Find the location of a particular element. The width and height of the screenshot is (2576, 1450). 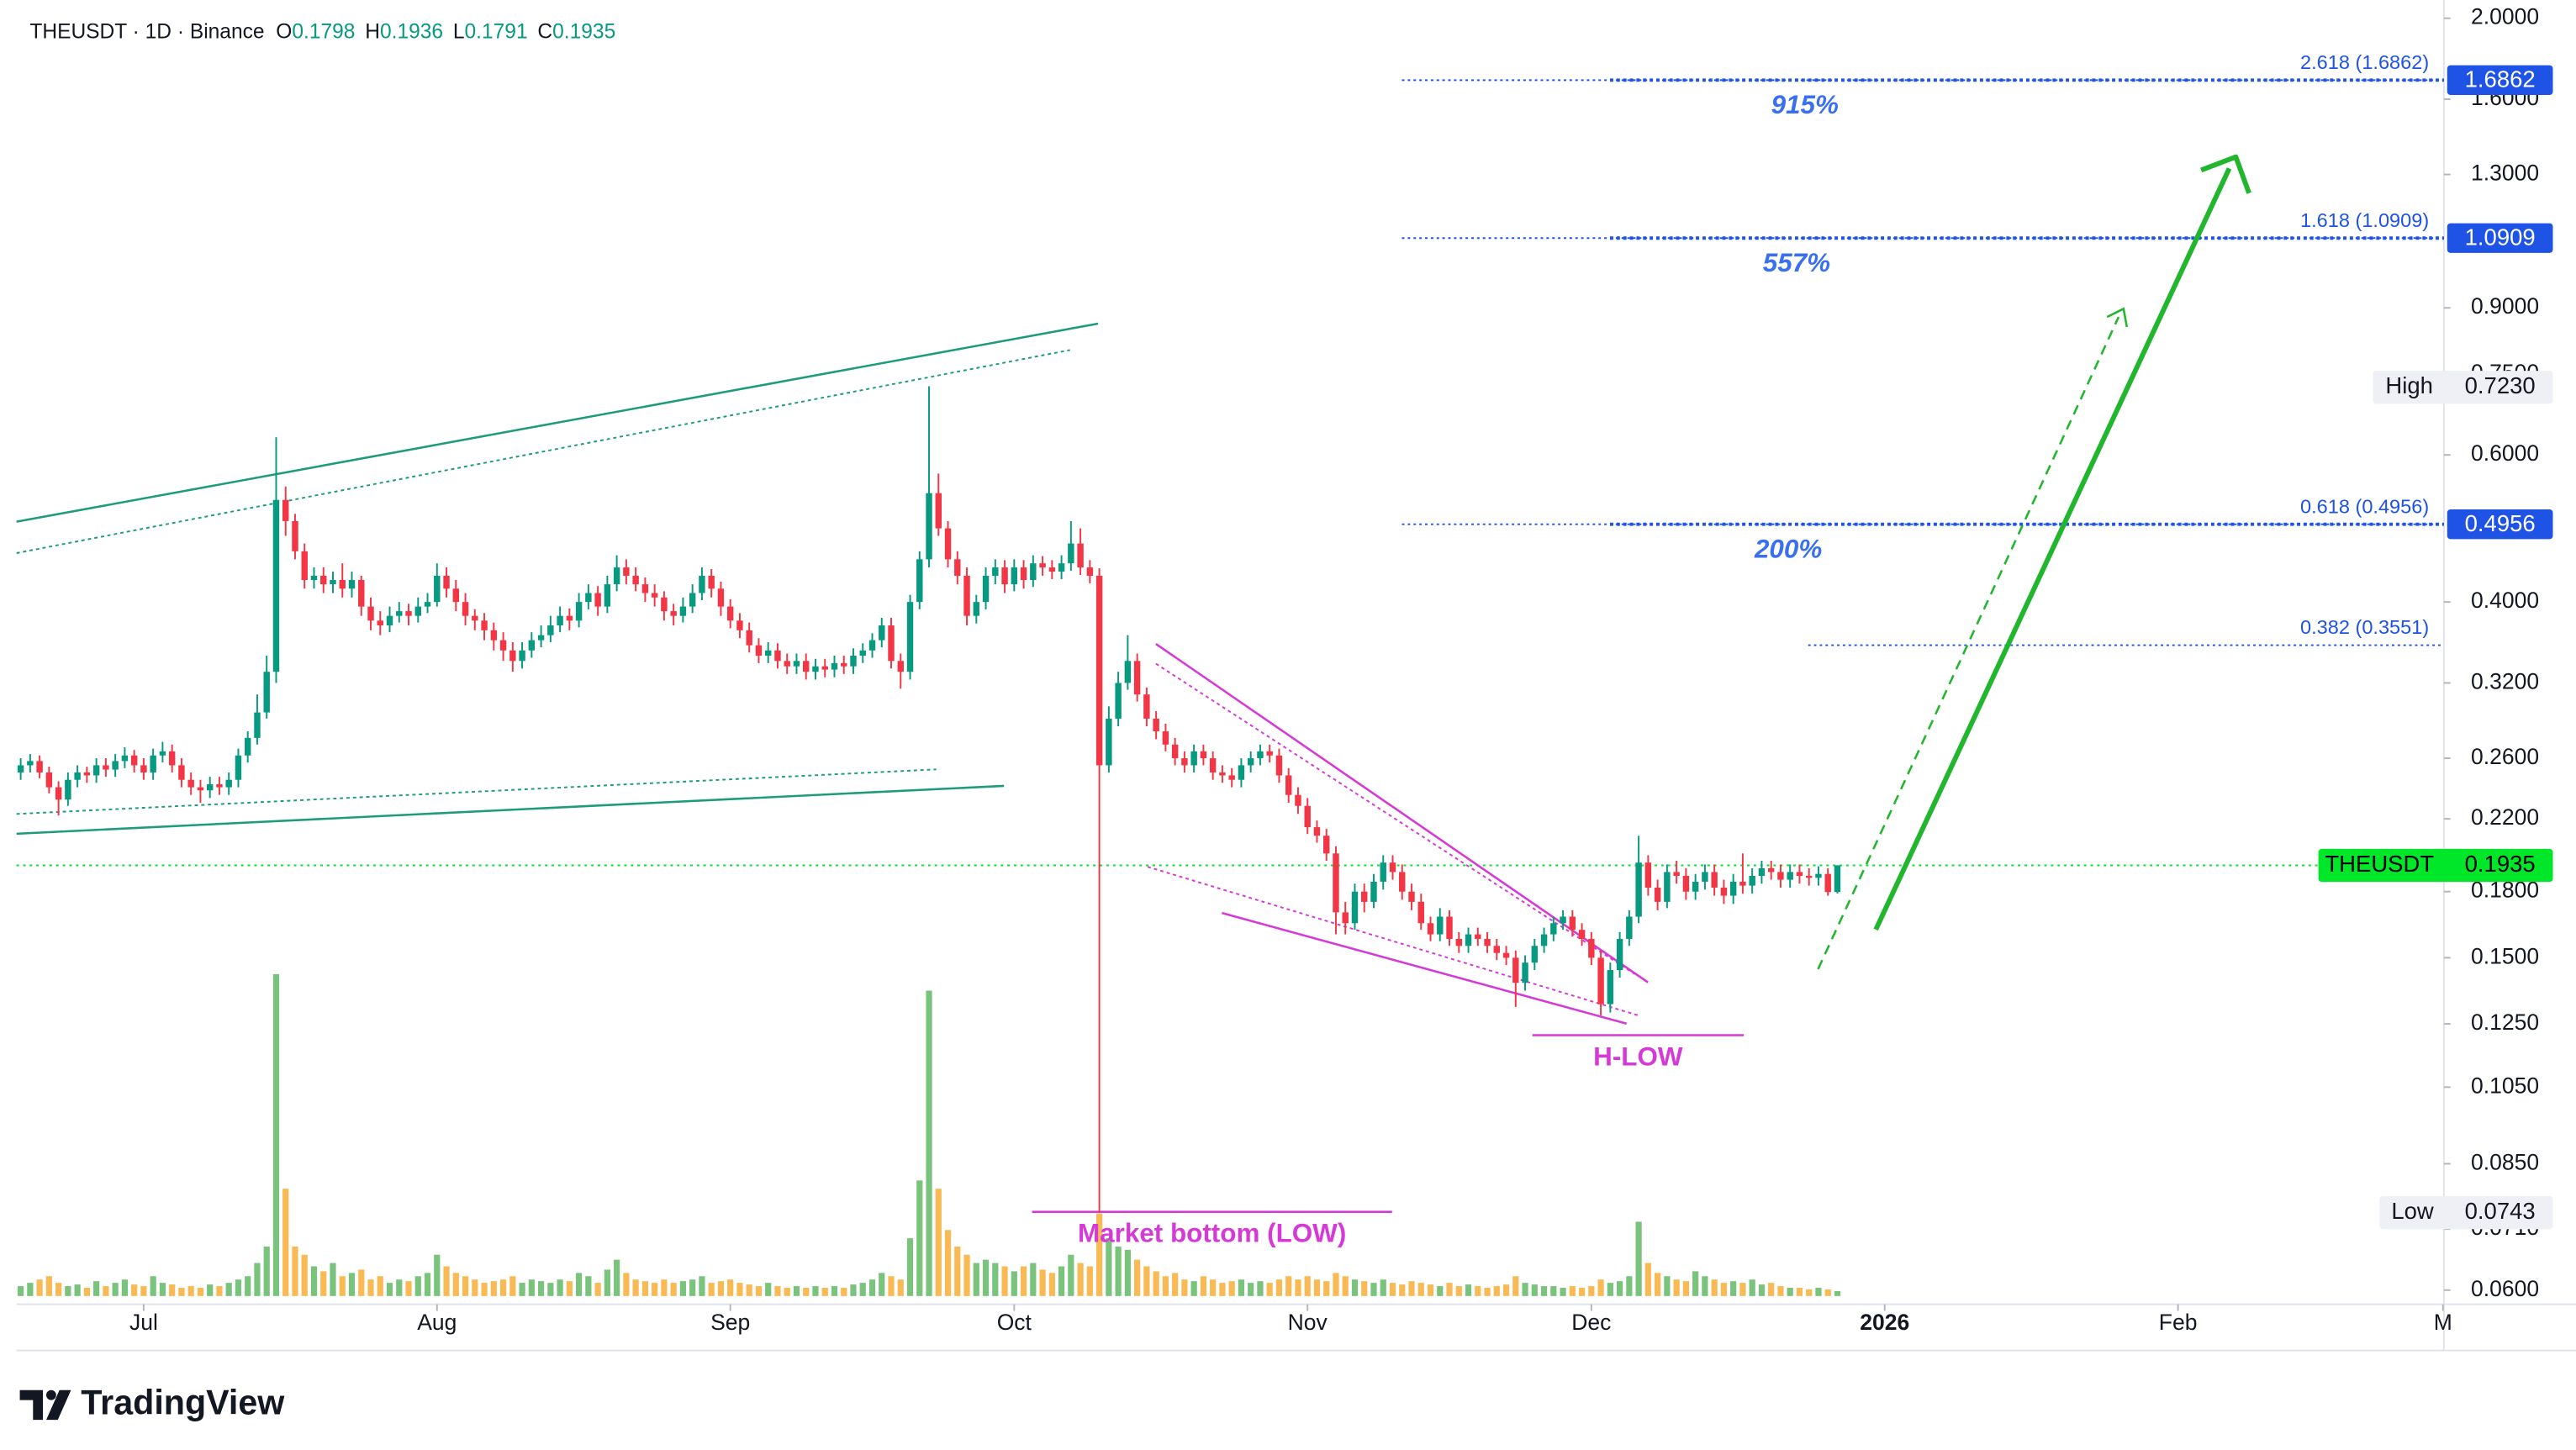

y-tick-label: 0.4000 is located at coordinates (2505, 600).